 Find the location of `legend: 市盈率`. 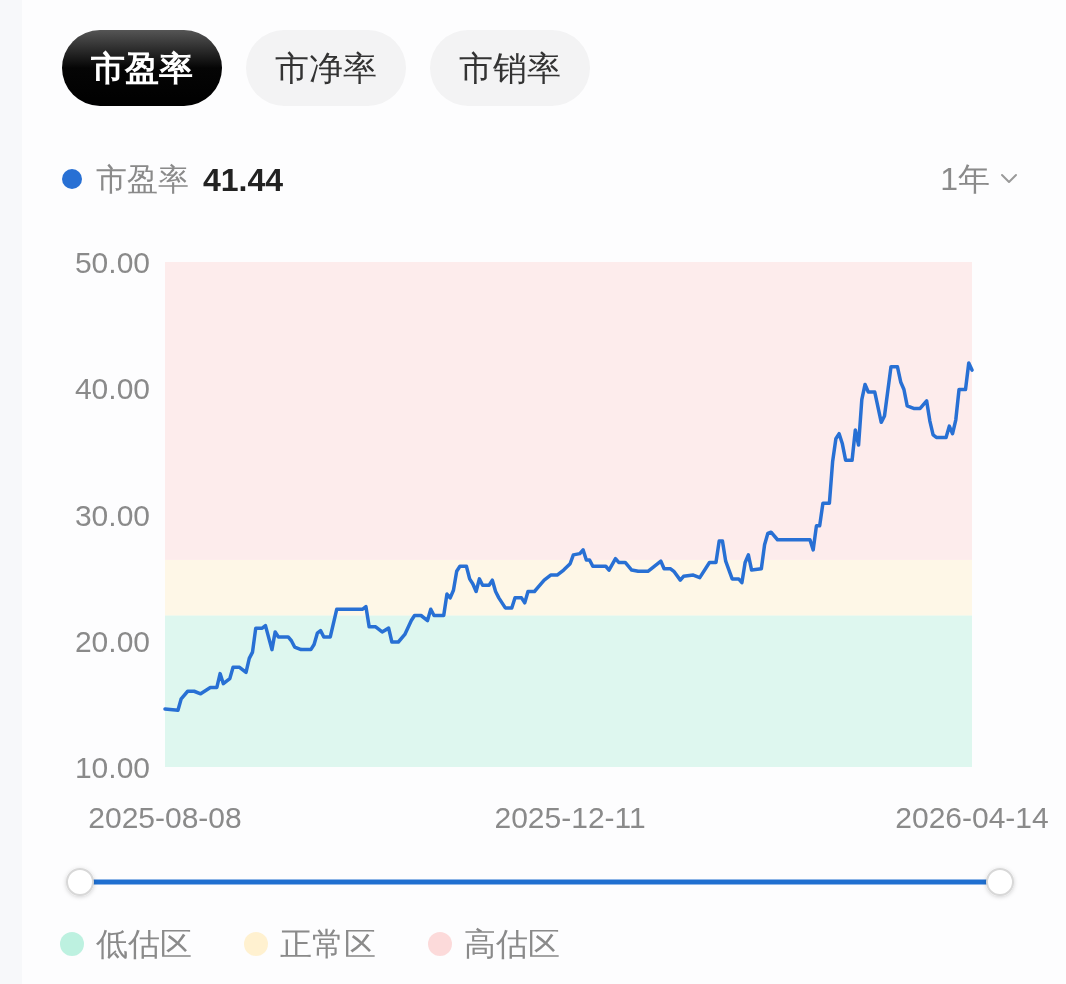

legend: 市盈率 is located at coordinates (125, 179).